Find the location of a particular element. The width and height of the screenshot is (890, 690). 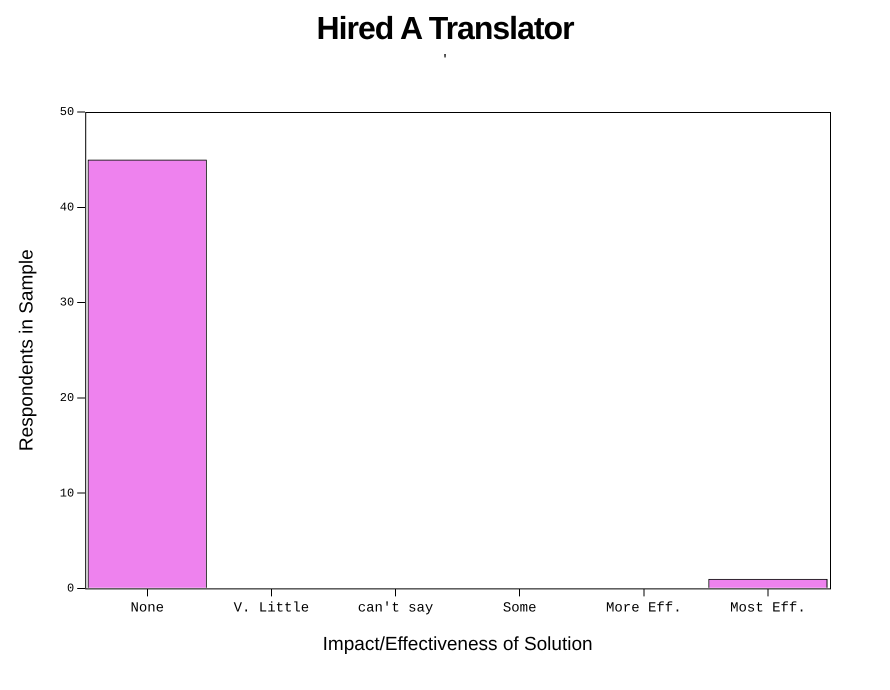

x-tick-label: V. Little is located at coordinates (272, 608).